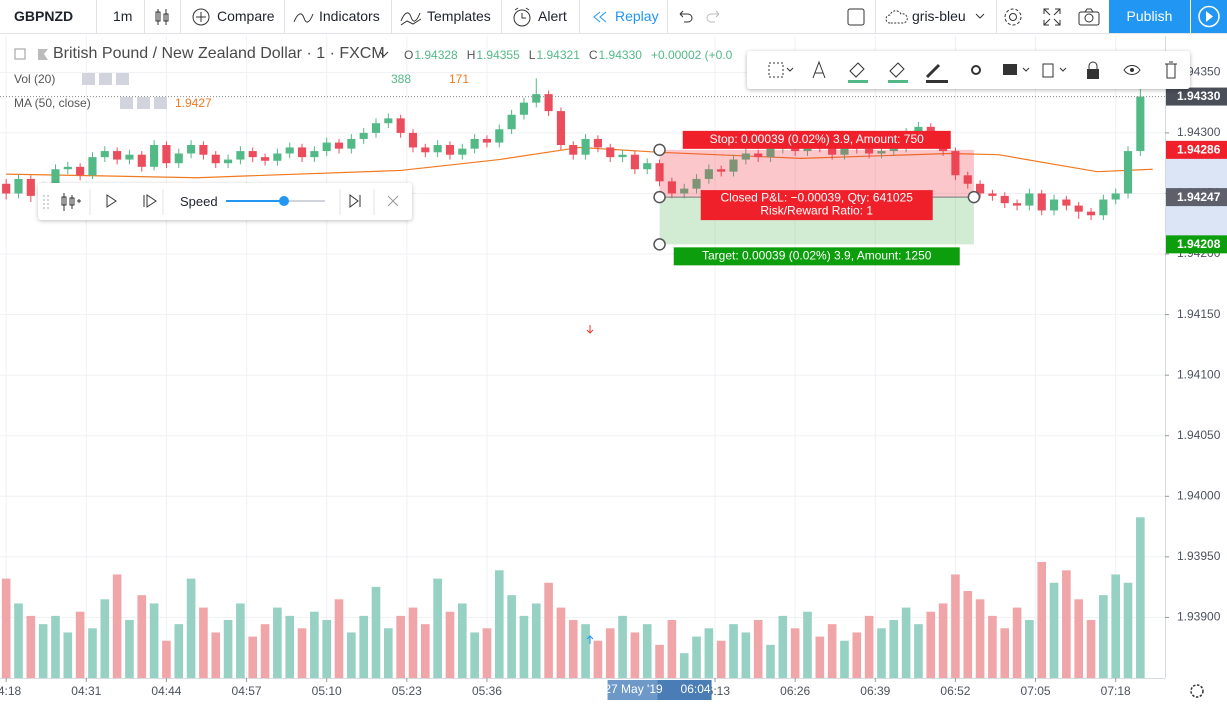 The image size is (1227, 708). Describe the element at coordinates (816, 205) in the screenshot. I see `position-label-bg` at that location.